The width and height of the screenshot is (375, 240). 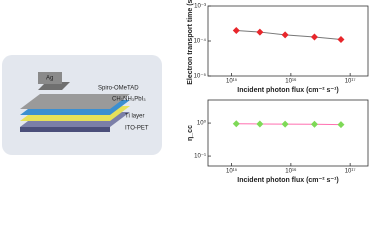 I want to click on layer-label: Ti layer, so click(x=134, y=117).